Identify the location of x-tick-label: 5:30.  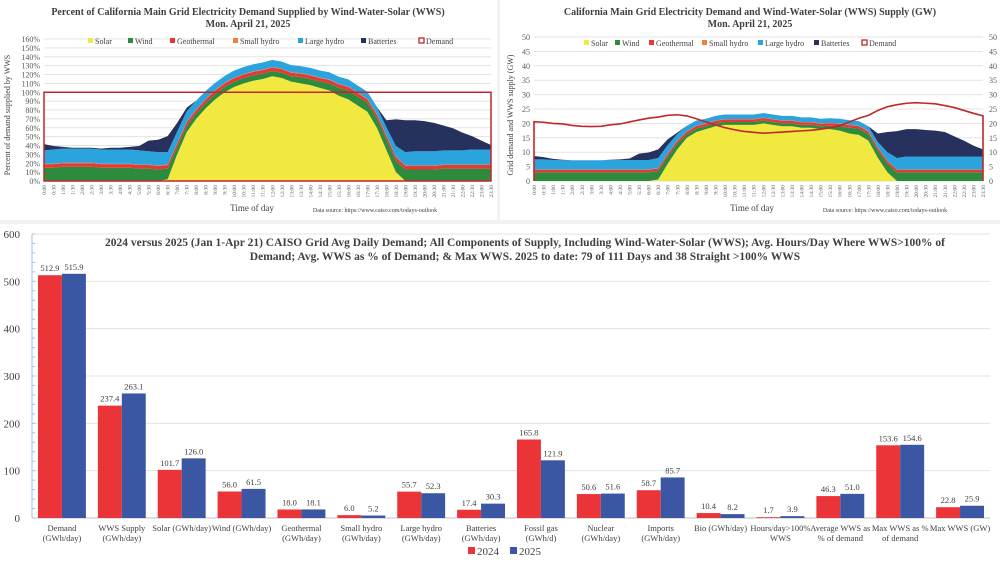
(150, 190).